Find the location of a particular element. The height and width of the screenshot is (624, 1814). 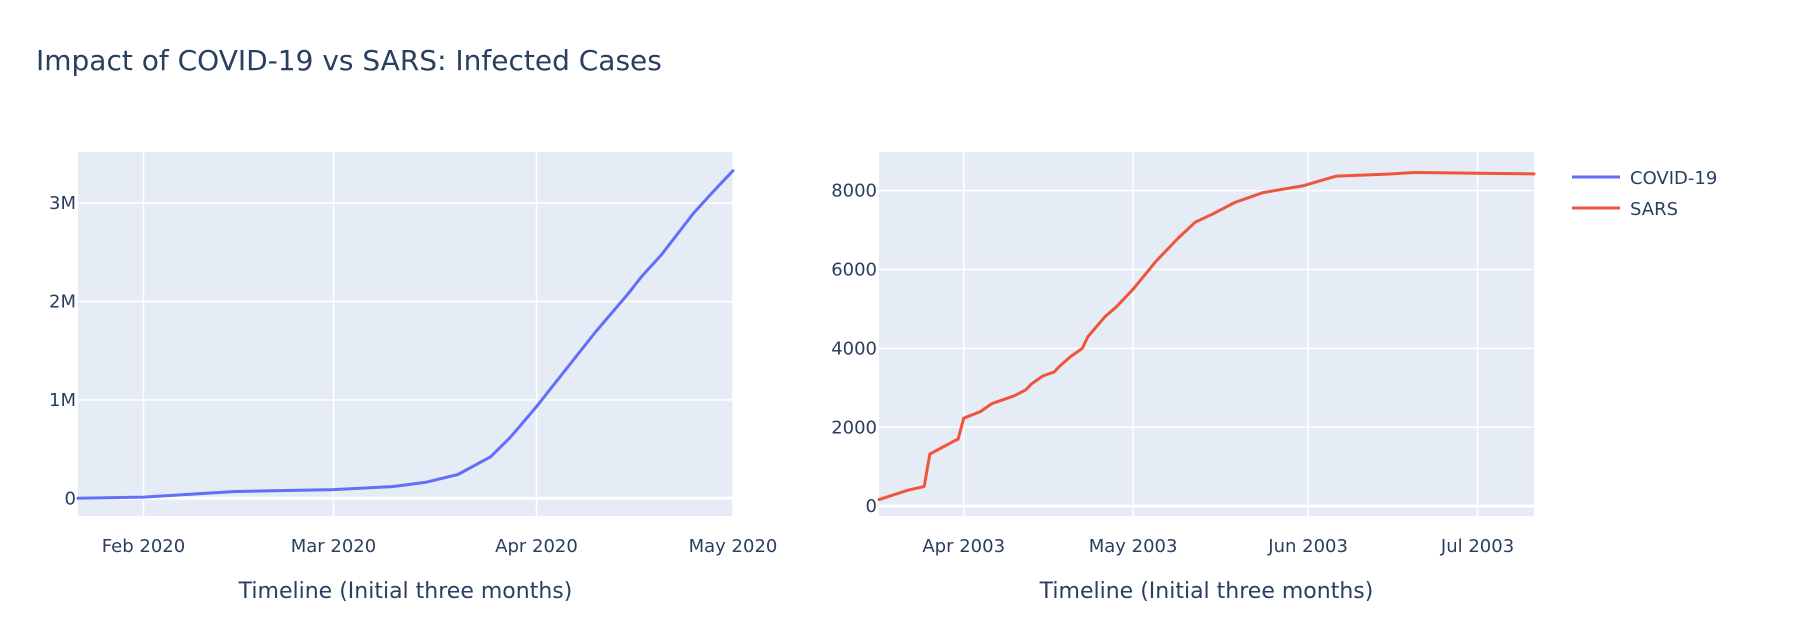

legend-label-sars: SARS is located at coordinates (1654, 209).